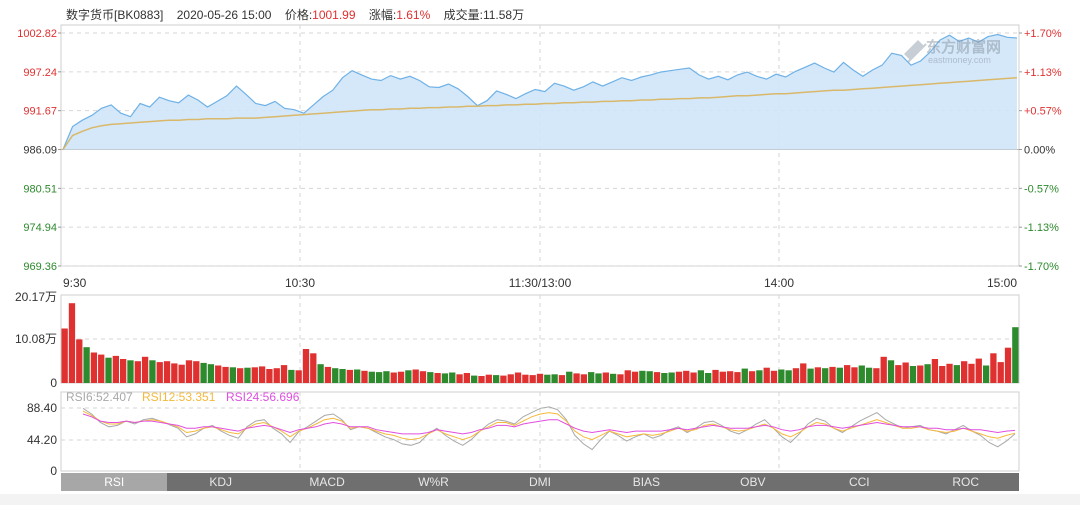 This screenshot has width=1080, height=505. Describe the element at coordinates (859, 482) in the screenshot. I see `tab-cci: CCI` at that location.